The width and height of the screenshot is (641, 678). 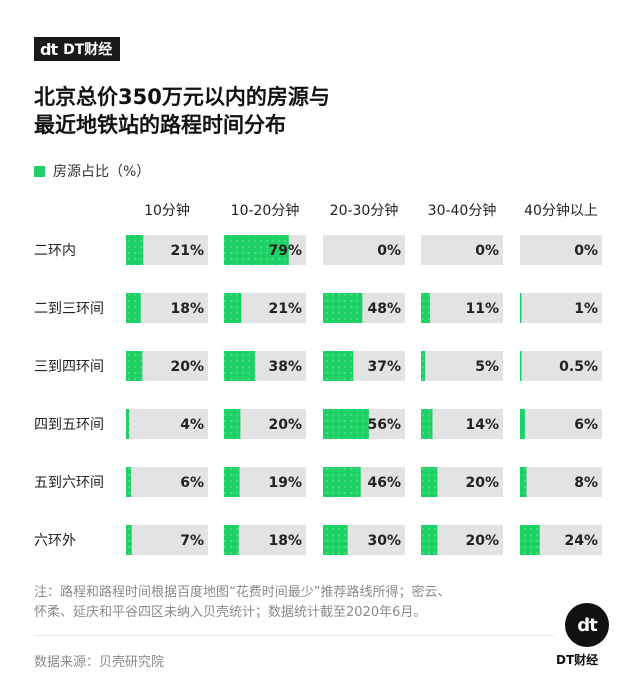 I want to click on brand-logo: dt DT财经, so click(x=77, y=49).